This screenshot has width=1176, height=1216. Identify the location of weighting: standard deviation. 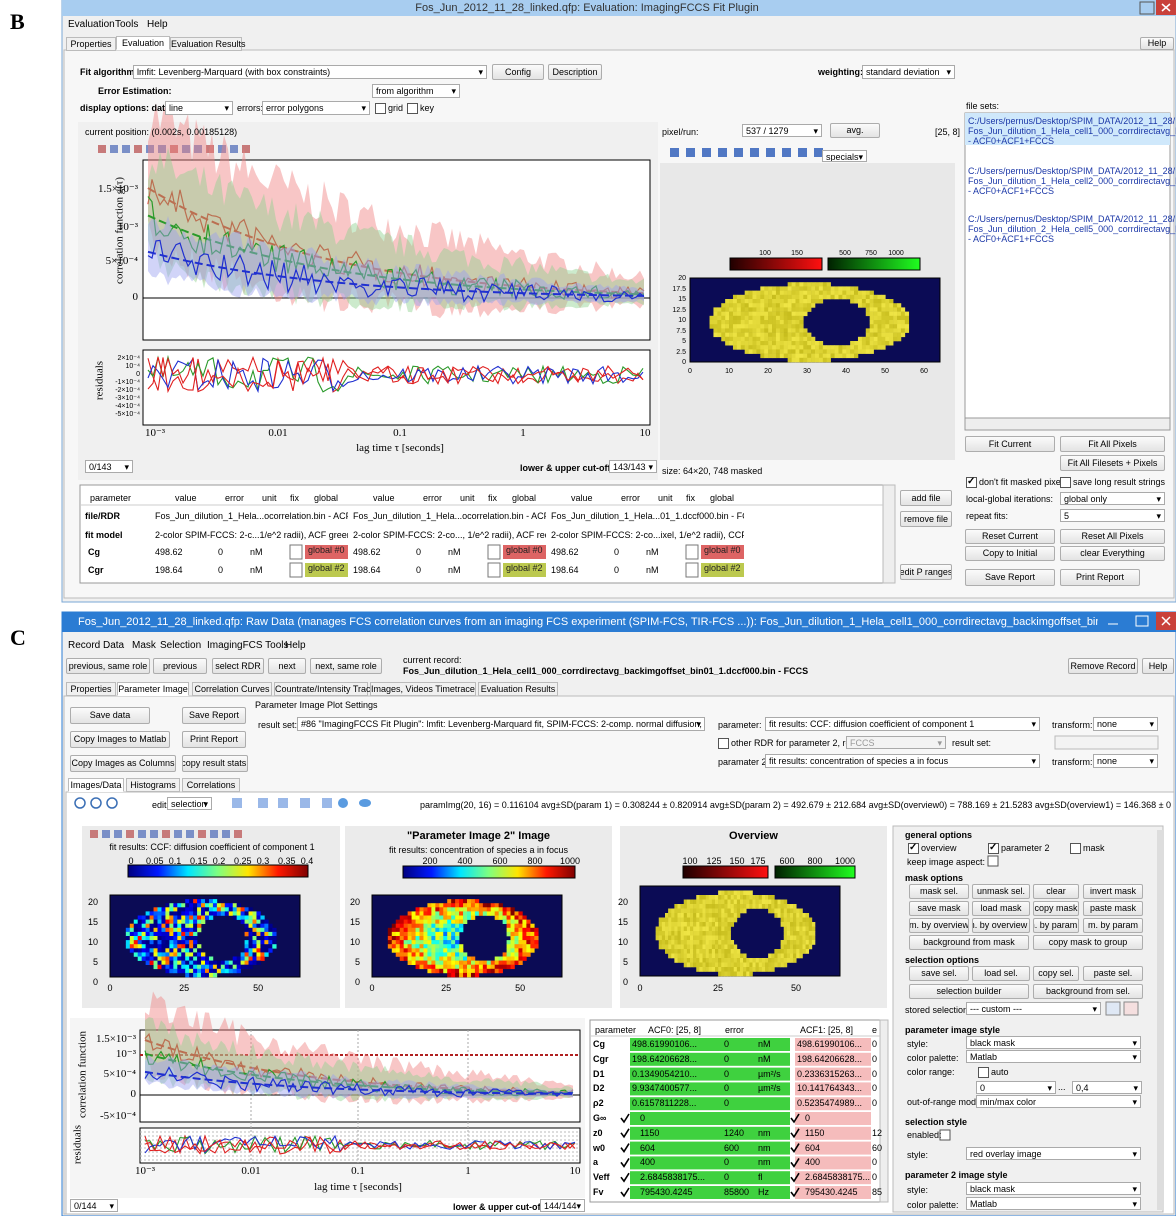
(908, 72).